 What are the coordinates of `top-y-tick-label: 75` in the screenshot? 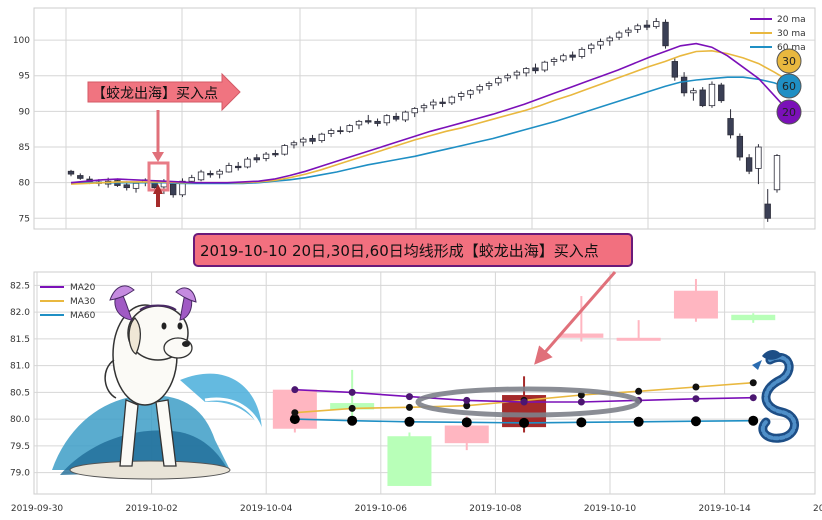 It's located at (24, 219).